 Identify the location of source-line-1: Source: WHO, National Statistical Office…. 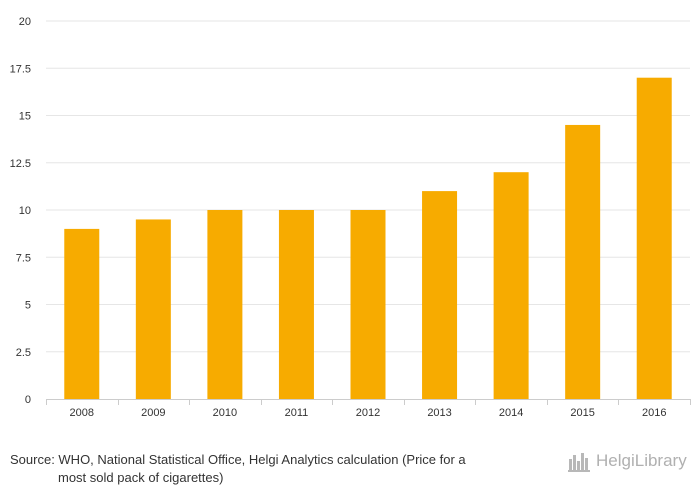
(238, 459).